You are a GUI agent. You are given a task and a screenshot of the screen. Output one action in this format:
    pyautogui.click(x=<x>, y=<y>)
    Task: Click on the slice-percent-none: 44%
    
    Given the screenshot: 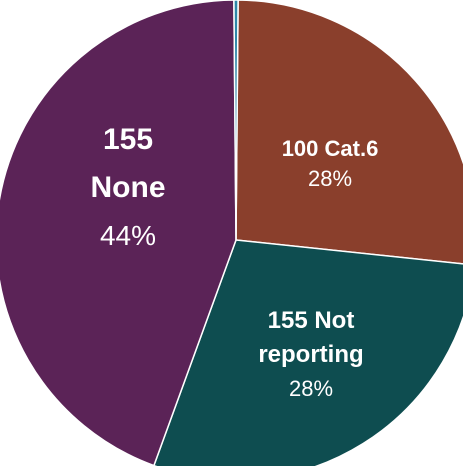 What is the action you would take?
    pyautogui.click(x=128, y=235)
    